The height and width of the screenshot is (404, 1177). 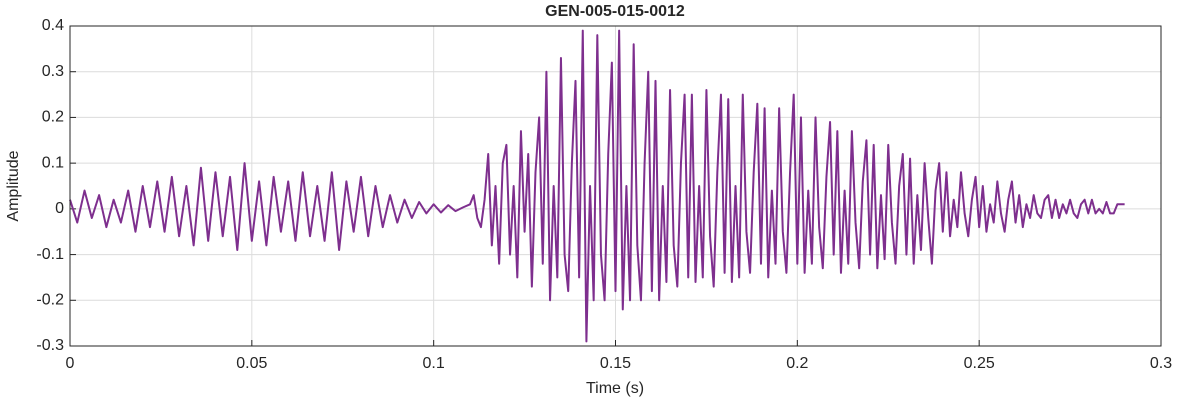 What do you see at coordinates (979, 363) in the screenshot?
I see `x-tick-label: 0.25` at bounding box center [979, 363].